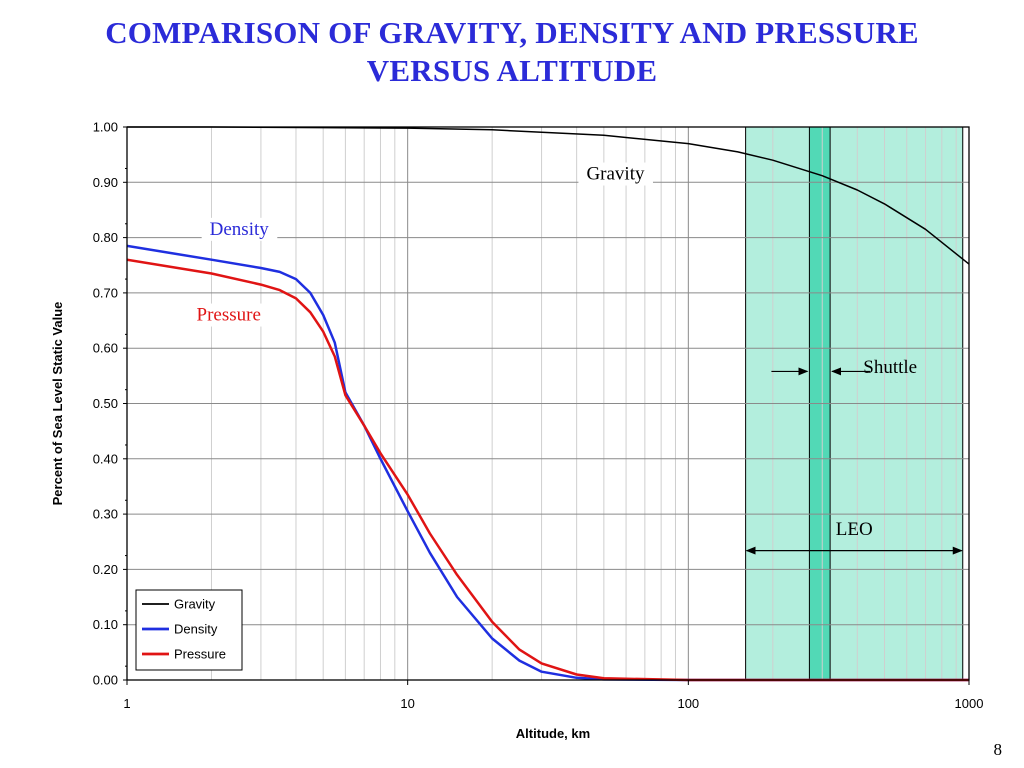 Image resolution: width=1024 pixels, height=768 pixels. Describe the element at coordinates (105, 348) in the screenshot. I see `y-tick-label: 0.60` at that location.